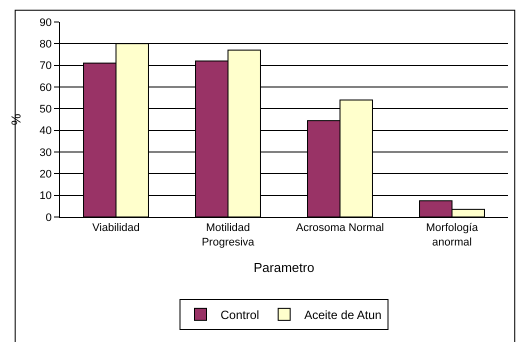  I want to click on y-tick-label: 50, so click(46, 110).